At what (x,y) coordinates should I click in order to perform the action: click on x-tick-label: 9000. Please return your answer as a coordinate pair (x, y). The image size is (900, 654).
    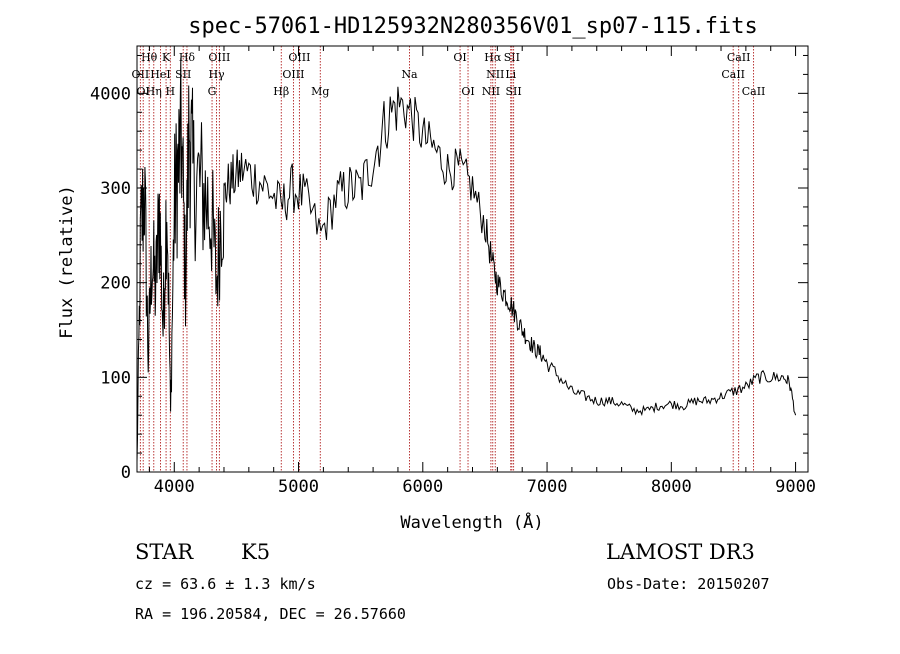
    Looking at the image, I should click on (795, 487).